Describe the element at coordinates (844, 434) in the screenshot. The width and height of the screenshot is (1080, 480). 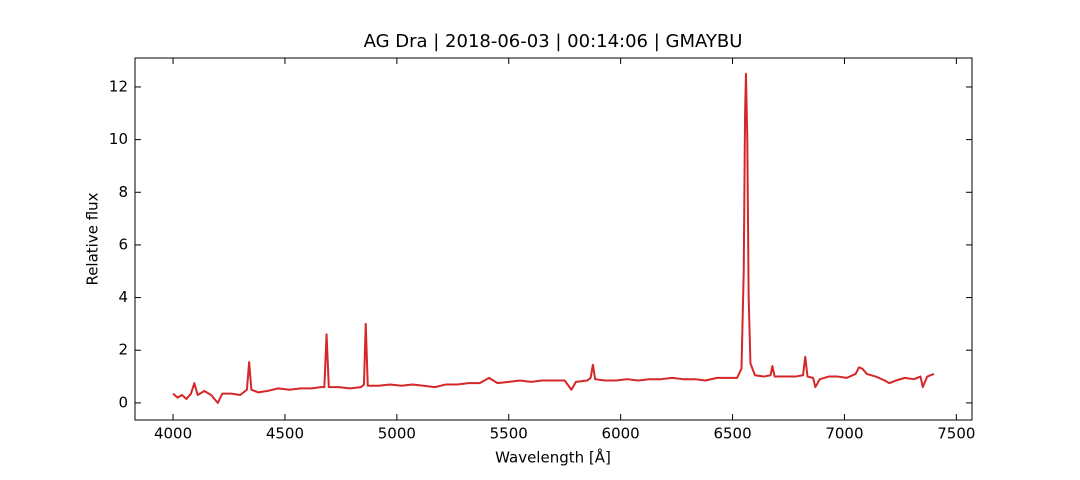
I see `x-tick-label: 7000` at that location.